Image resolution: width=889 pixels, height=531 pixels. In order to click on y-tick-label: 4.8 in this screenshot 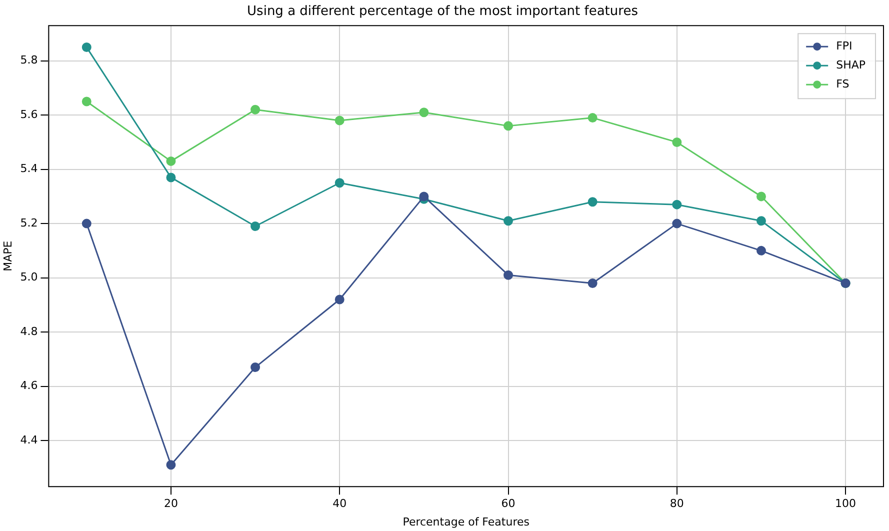, I will do `click(29, 331)`.